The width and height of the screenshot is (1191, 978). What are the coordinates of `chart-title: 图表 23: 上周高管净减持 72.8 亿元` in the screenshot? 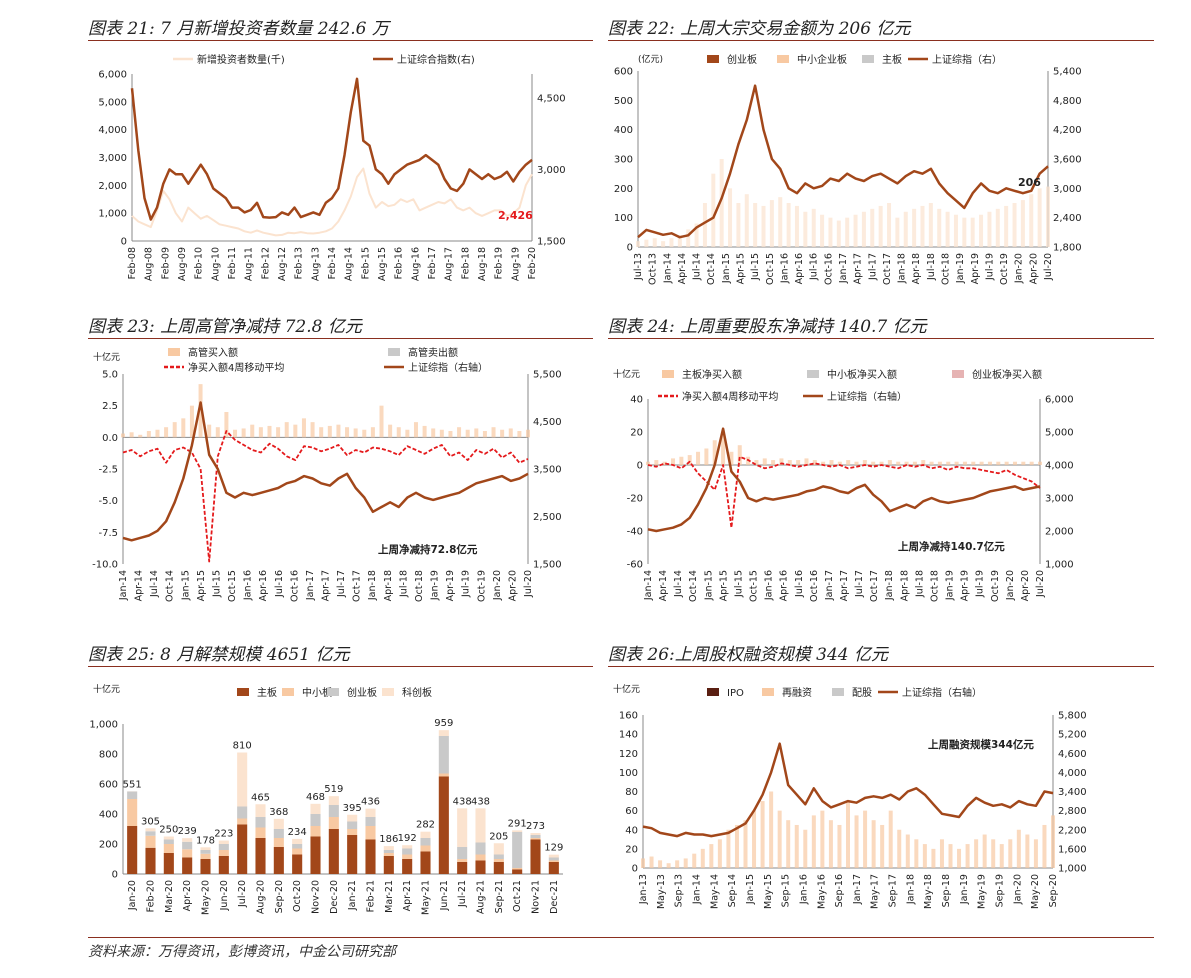 It's located at (225, 327).